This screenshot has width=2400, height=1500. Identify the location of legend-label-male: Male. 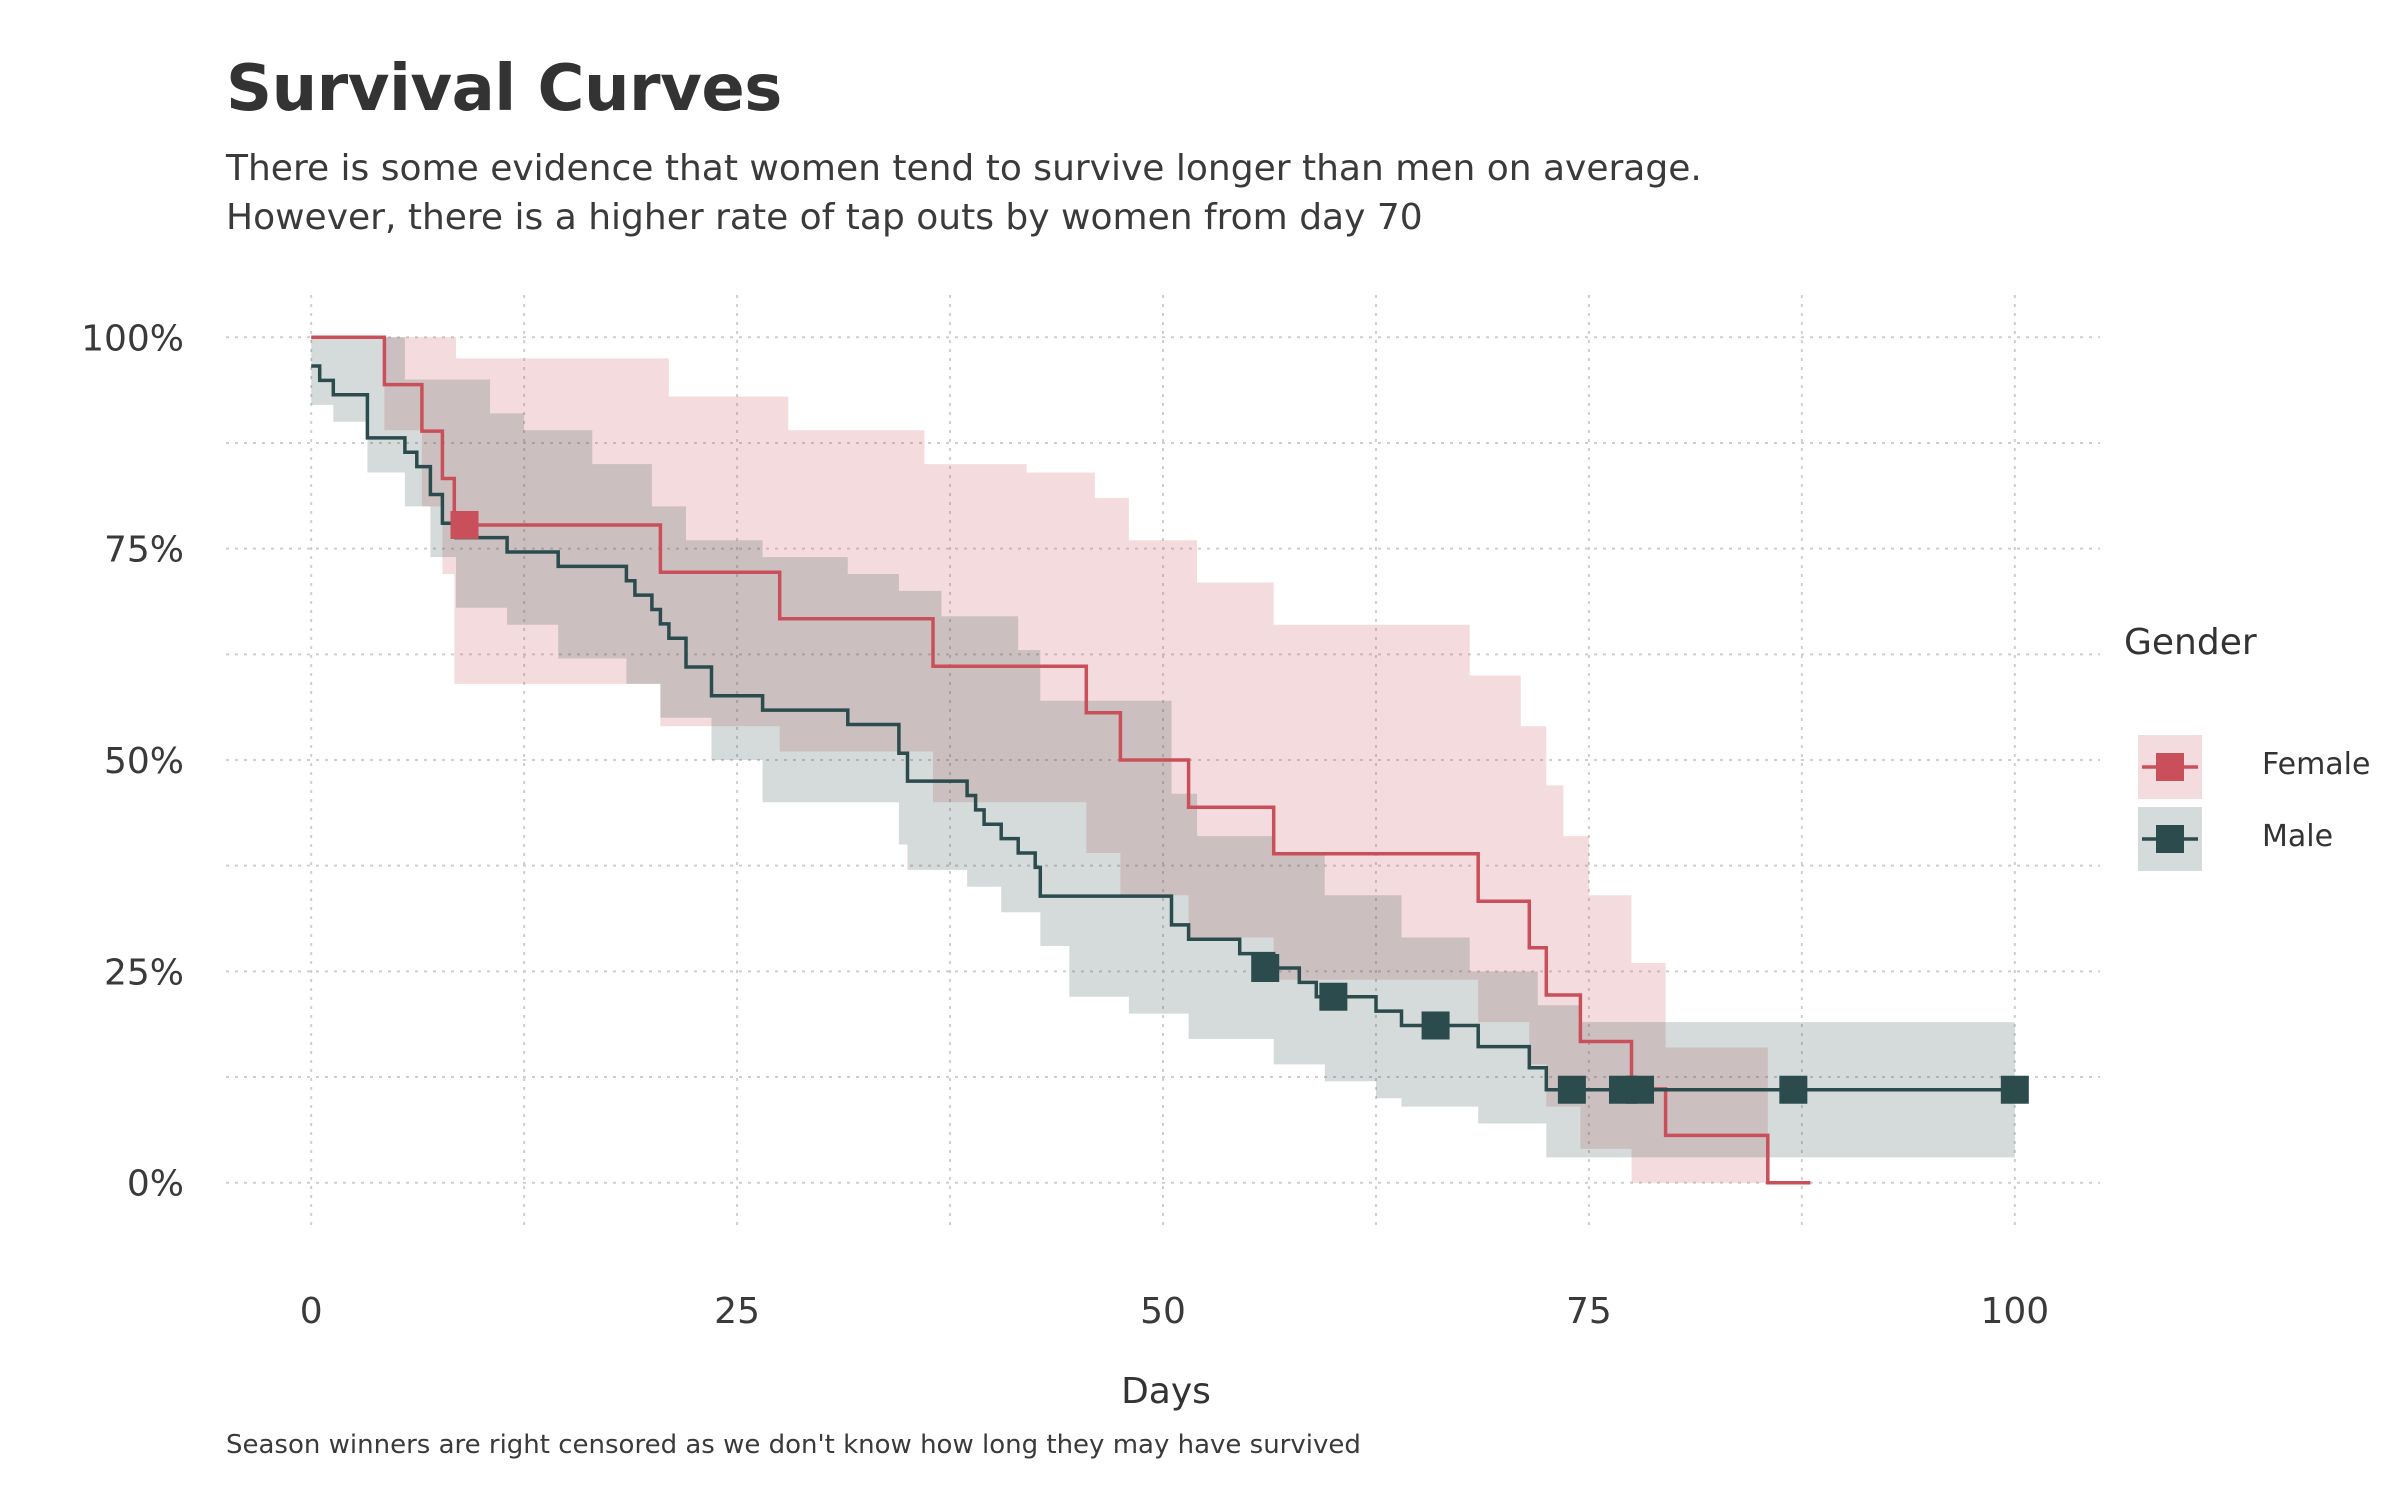
(2298, 836).